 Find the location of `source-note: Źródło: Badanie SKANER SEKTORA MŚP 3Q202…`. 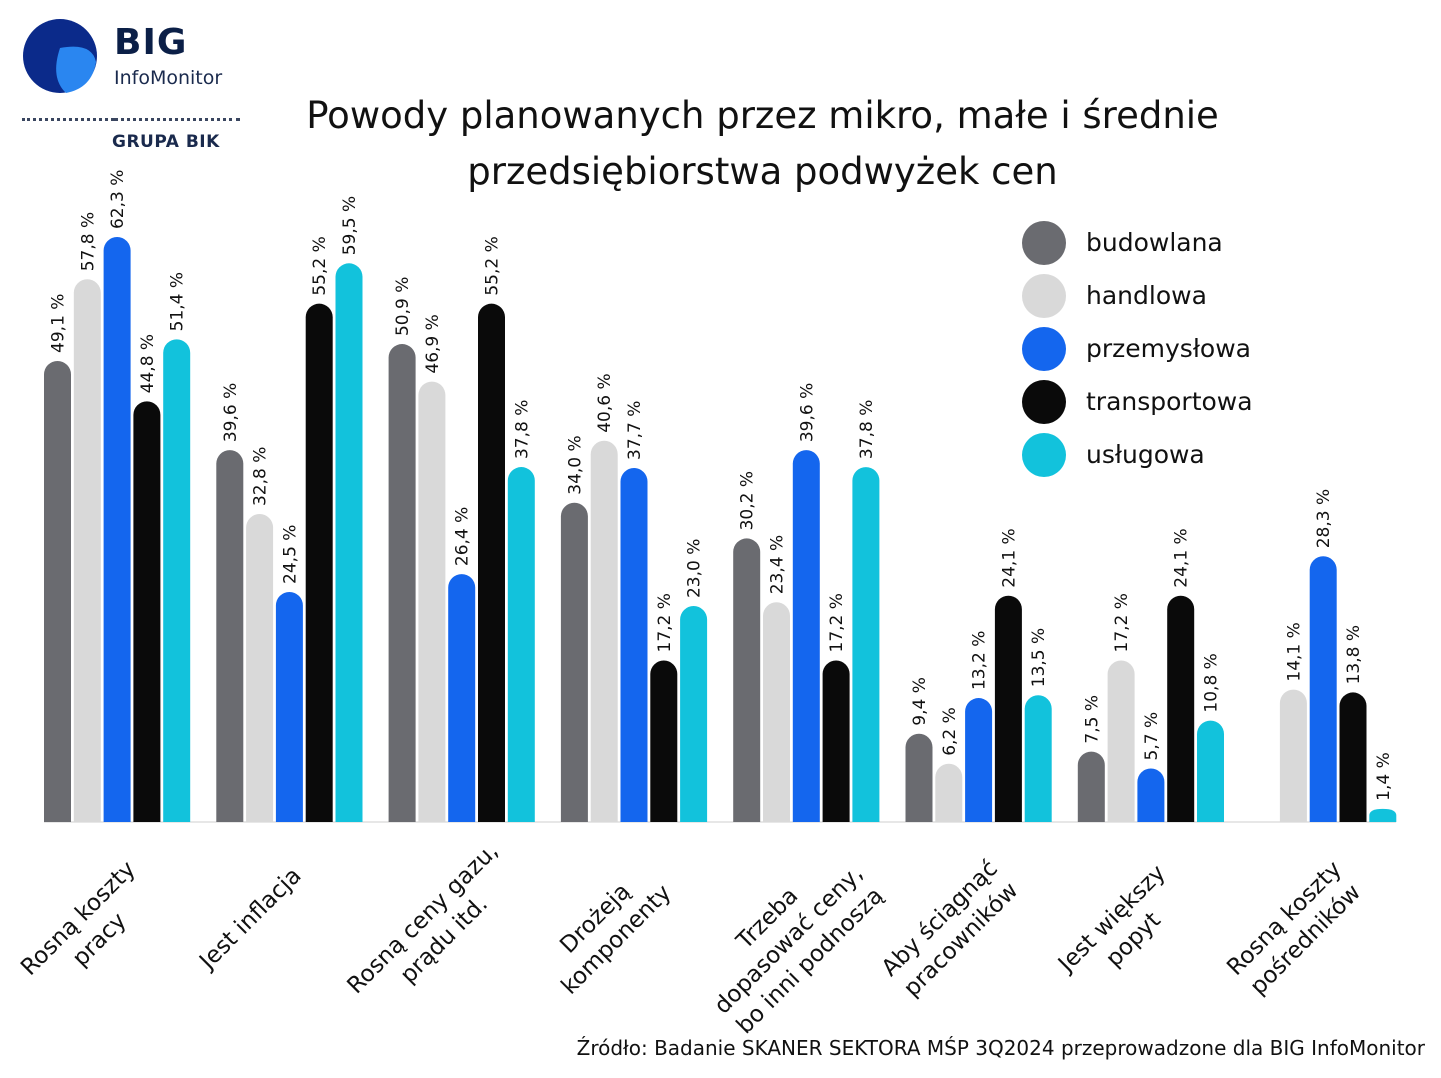

source-note: Źródło: Badanie SKANER SEKTORA MŚP 3Q202… is located at coordinates (1000, 1048).